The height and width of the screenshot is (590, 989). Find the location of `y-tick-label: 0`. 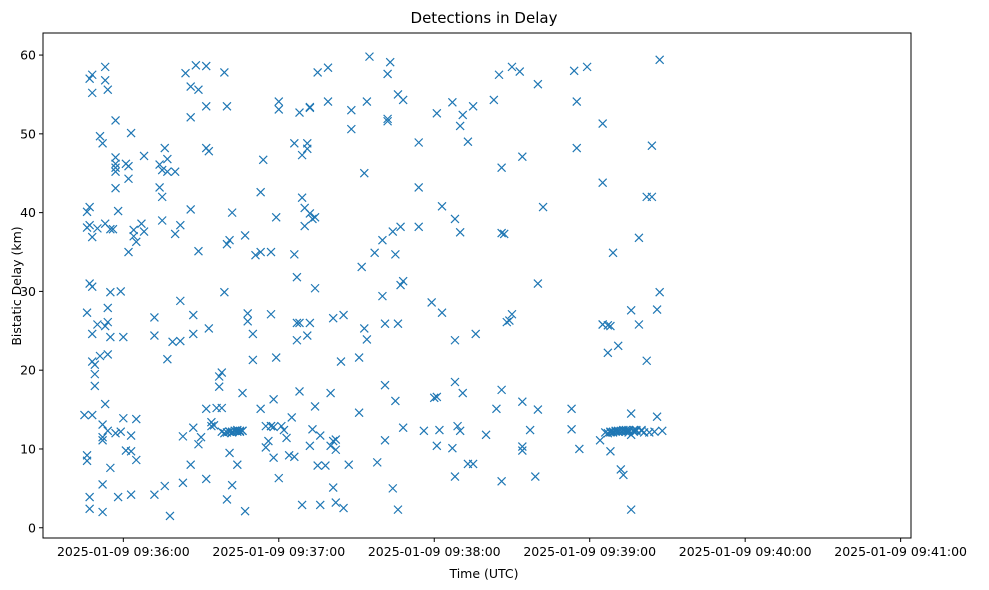

y-tick-label: 0 is located at coordinates (32, 527).